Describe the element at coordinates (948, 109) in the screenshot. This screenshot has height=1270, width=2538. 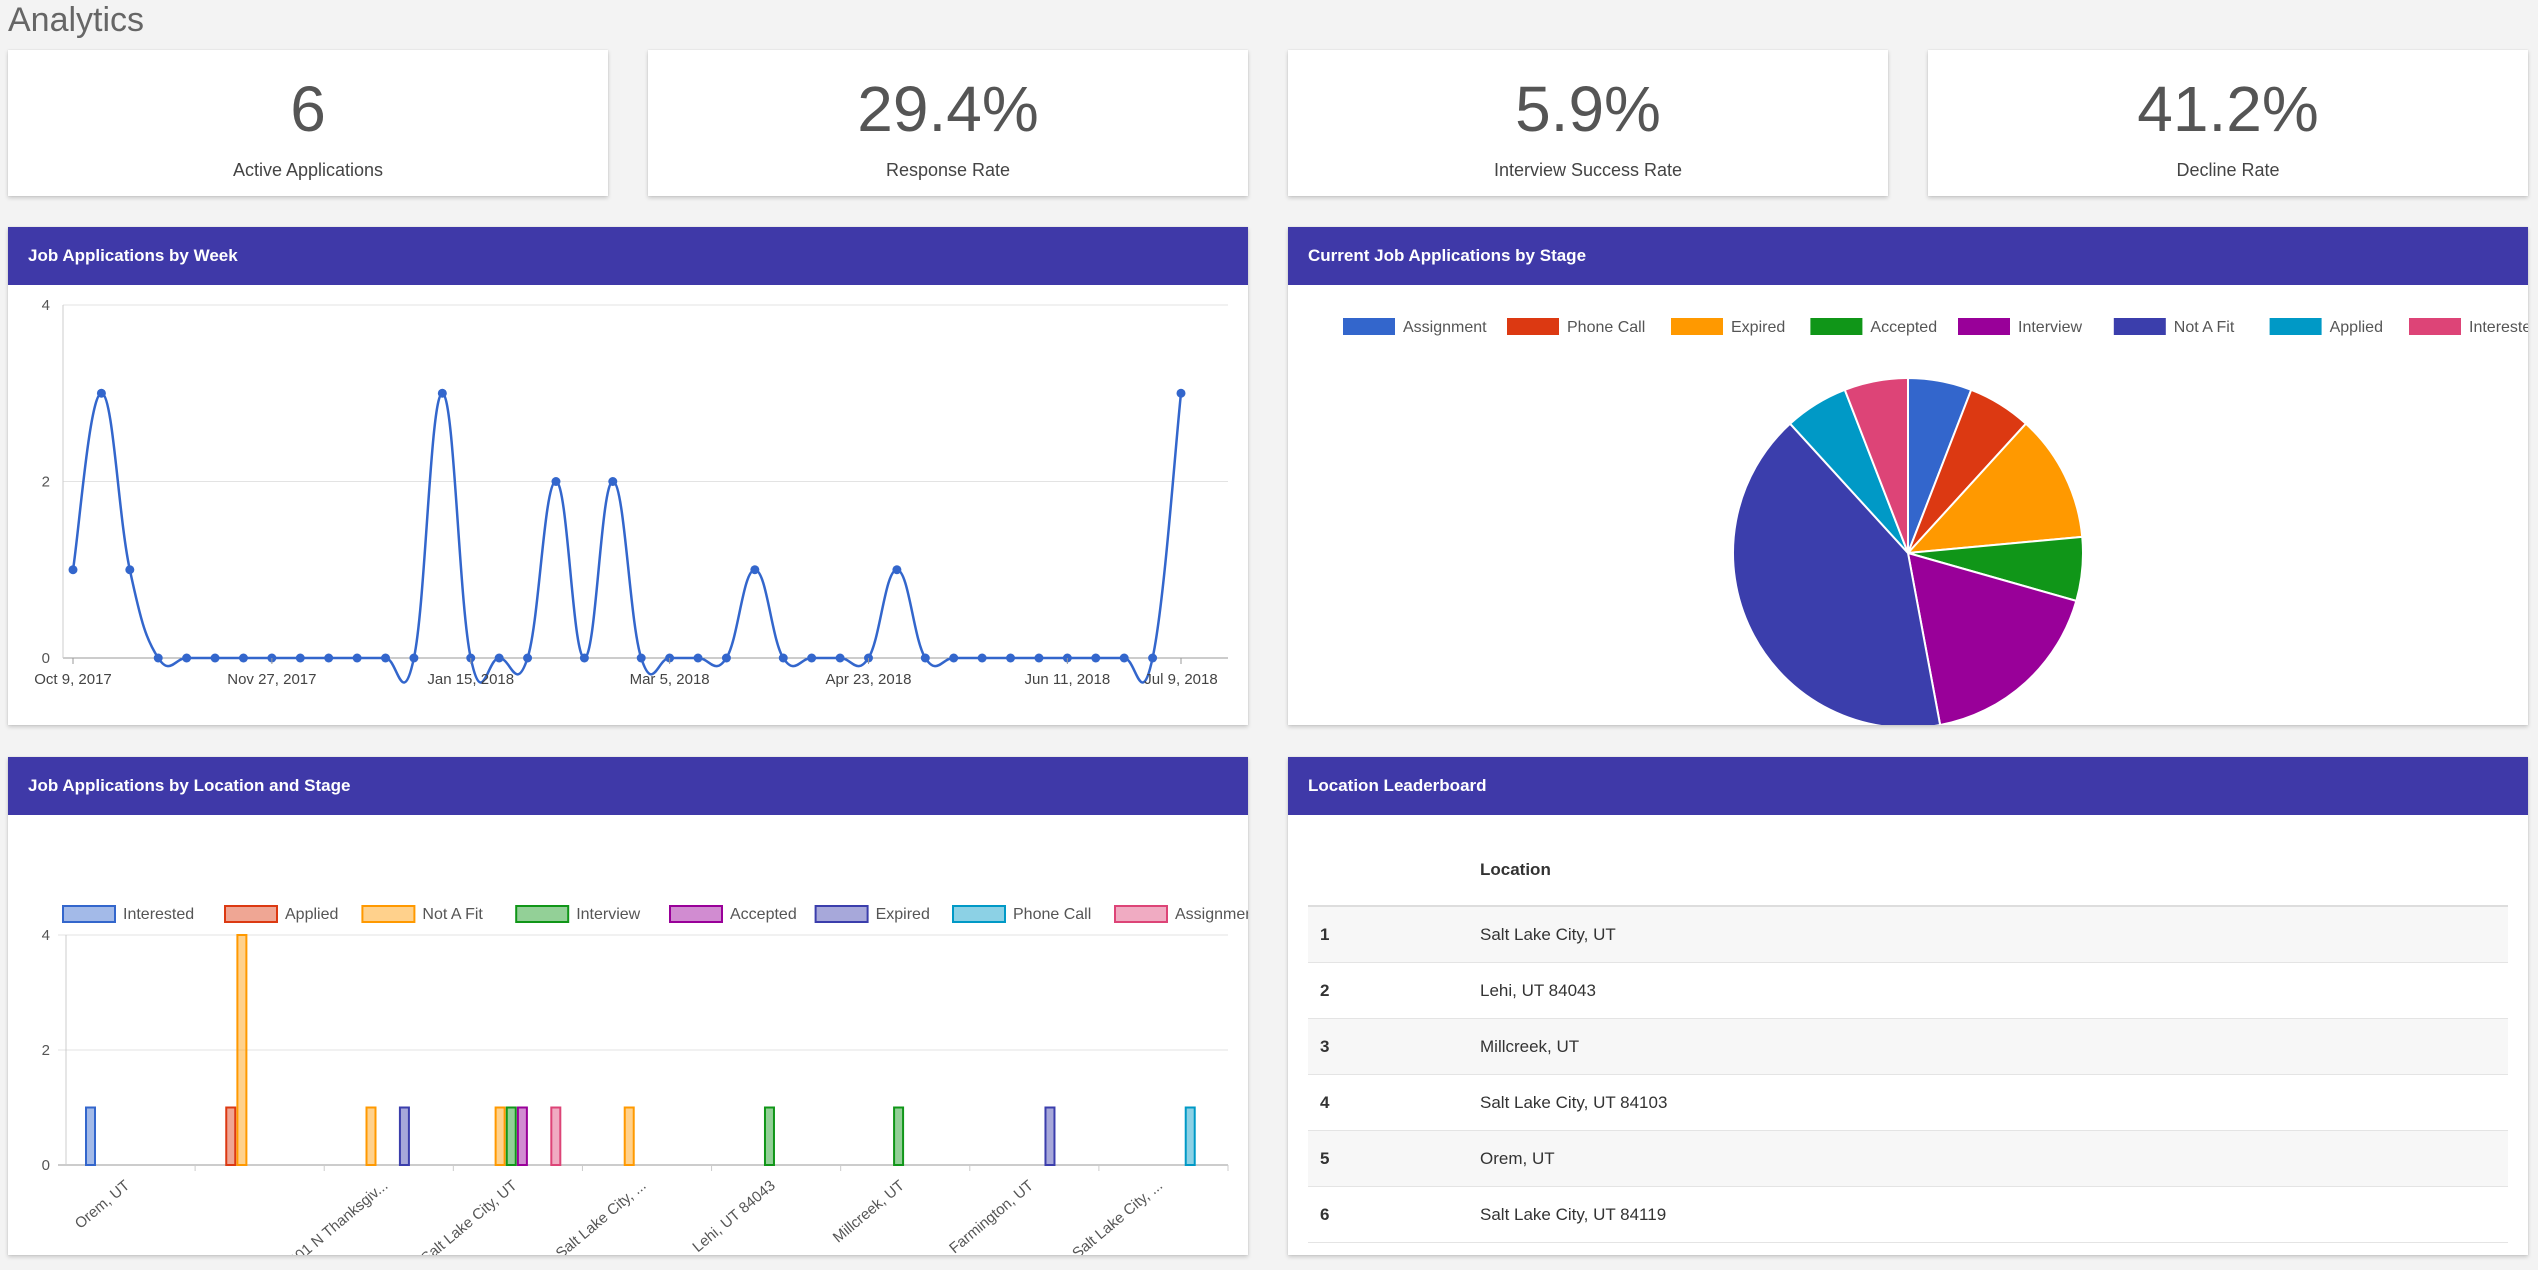
I see `kpi-value: 29.4%` at that location.